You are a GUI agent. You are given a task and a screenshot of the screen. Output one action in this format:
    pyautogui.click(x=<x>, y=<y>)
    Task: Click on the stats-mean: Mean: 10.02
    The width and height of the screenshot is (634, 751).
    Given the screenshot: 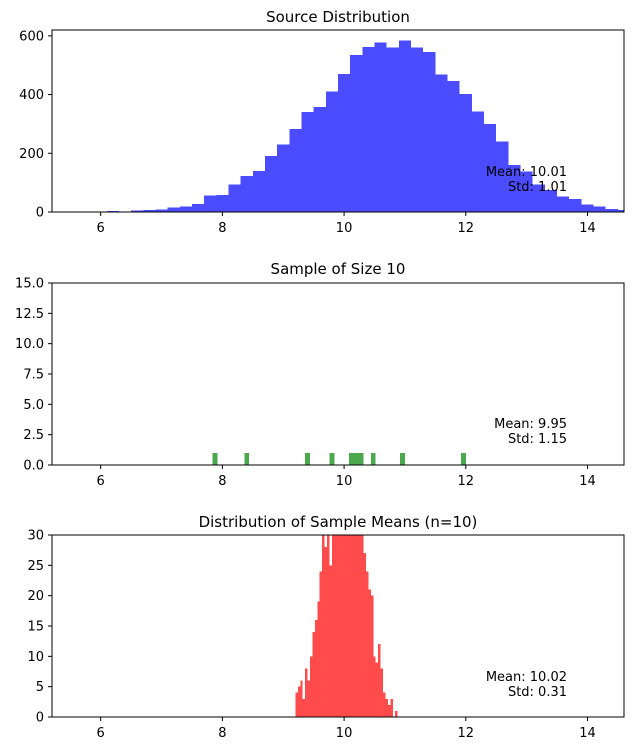 What is the action you would take?
    pyautogui.click(x=526, y=677)
    